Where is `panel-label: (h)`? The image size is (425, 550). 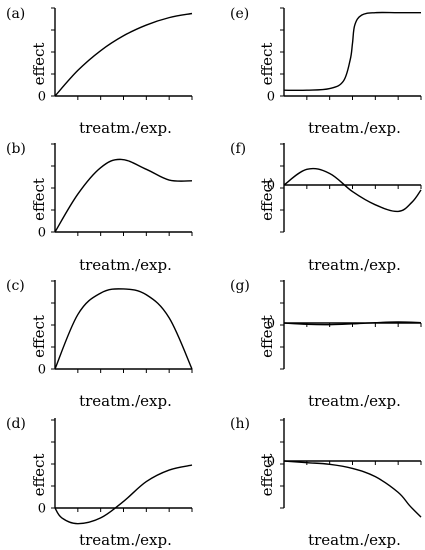 panel-label: (h) is located at coordinates (240, 424).